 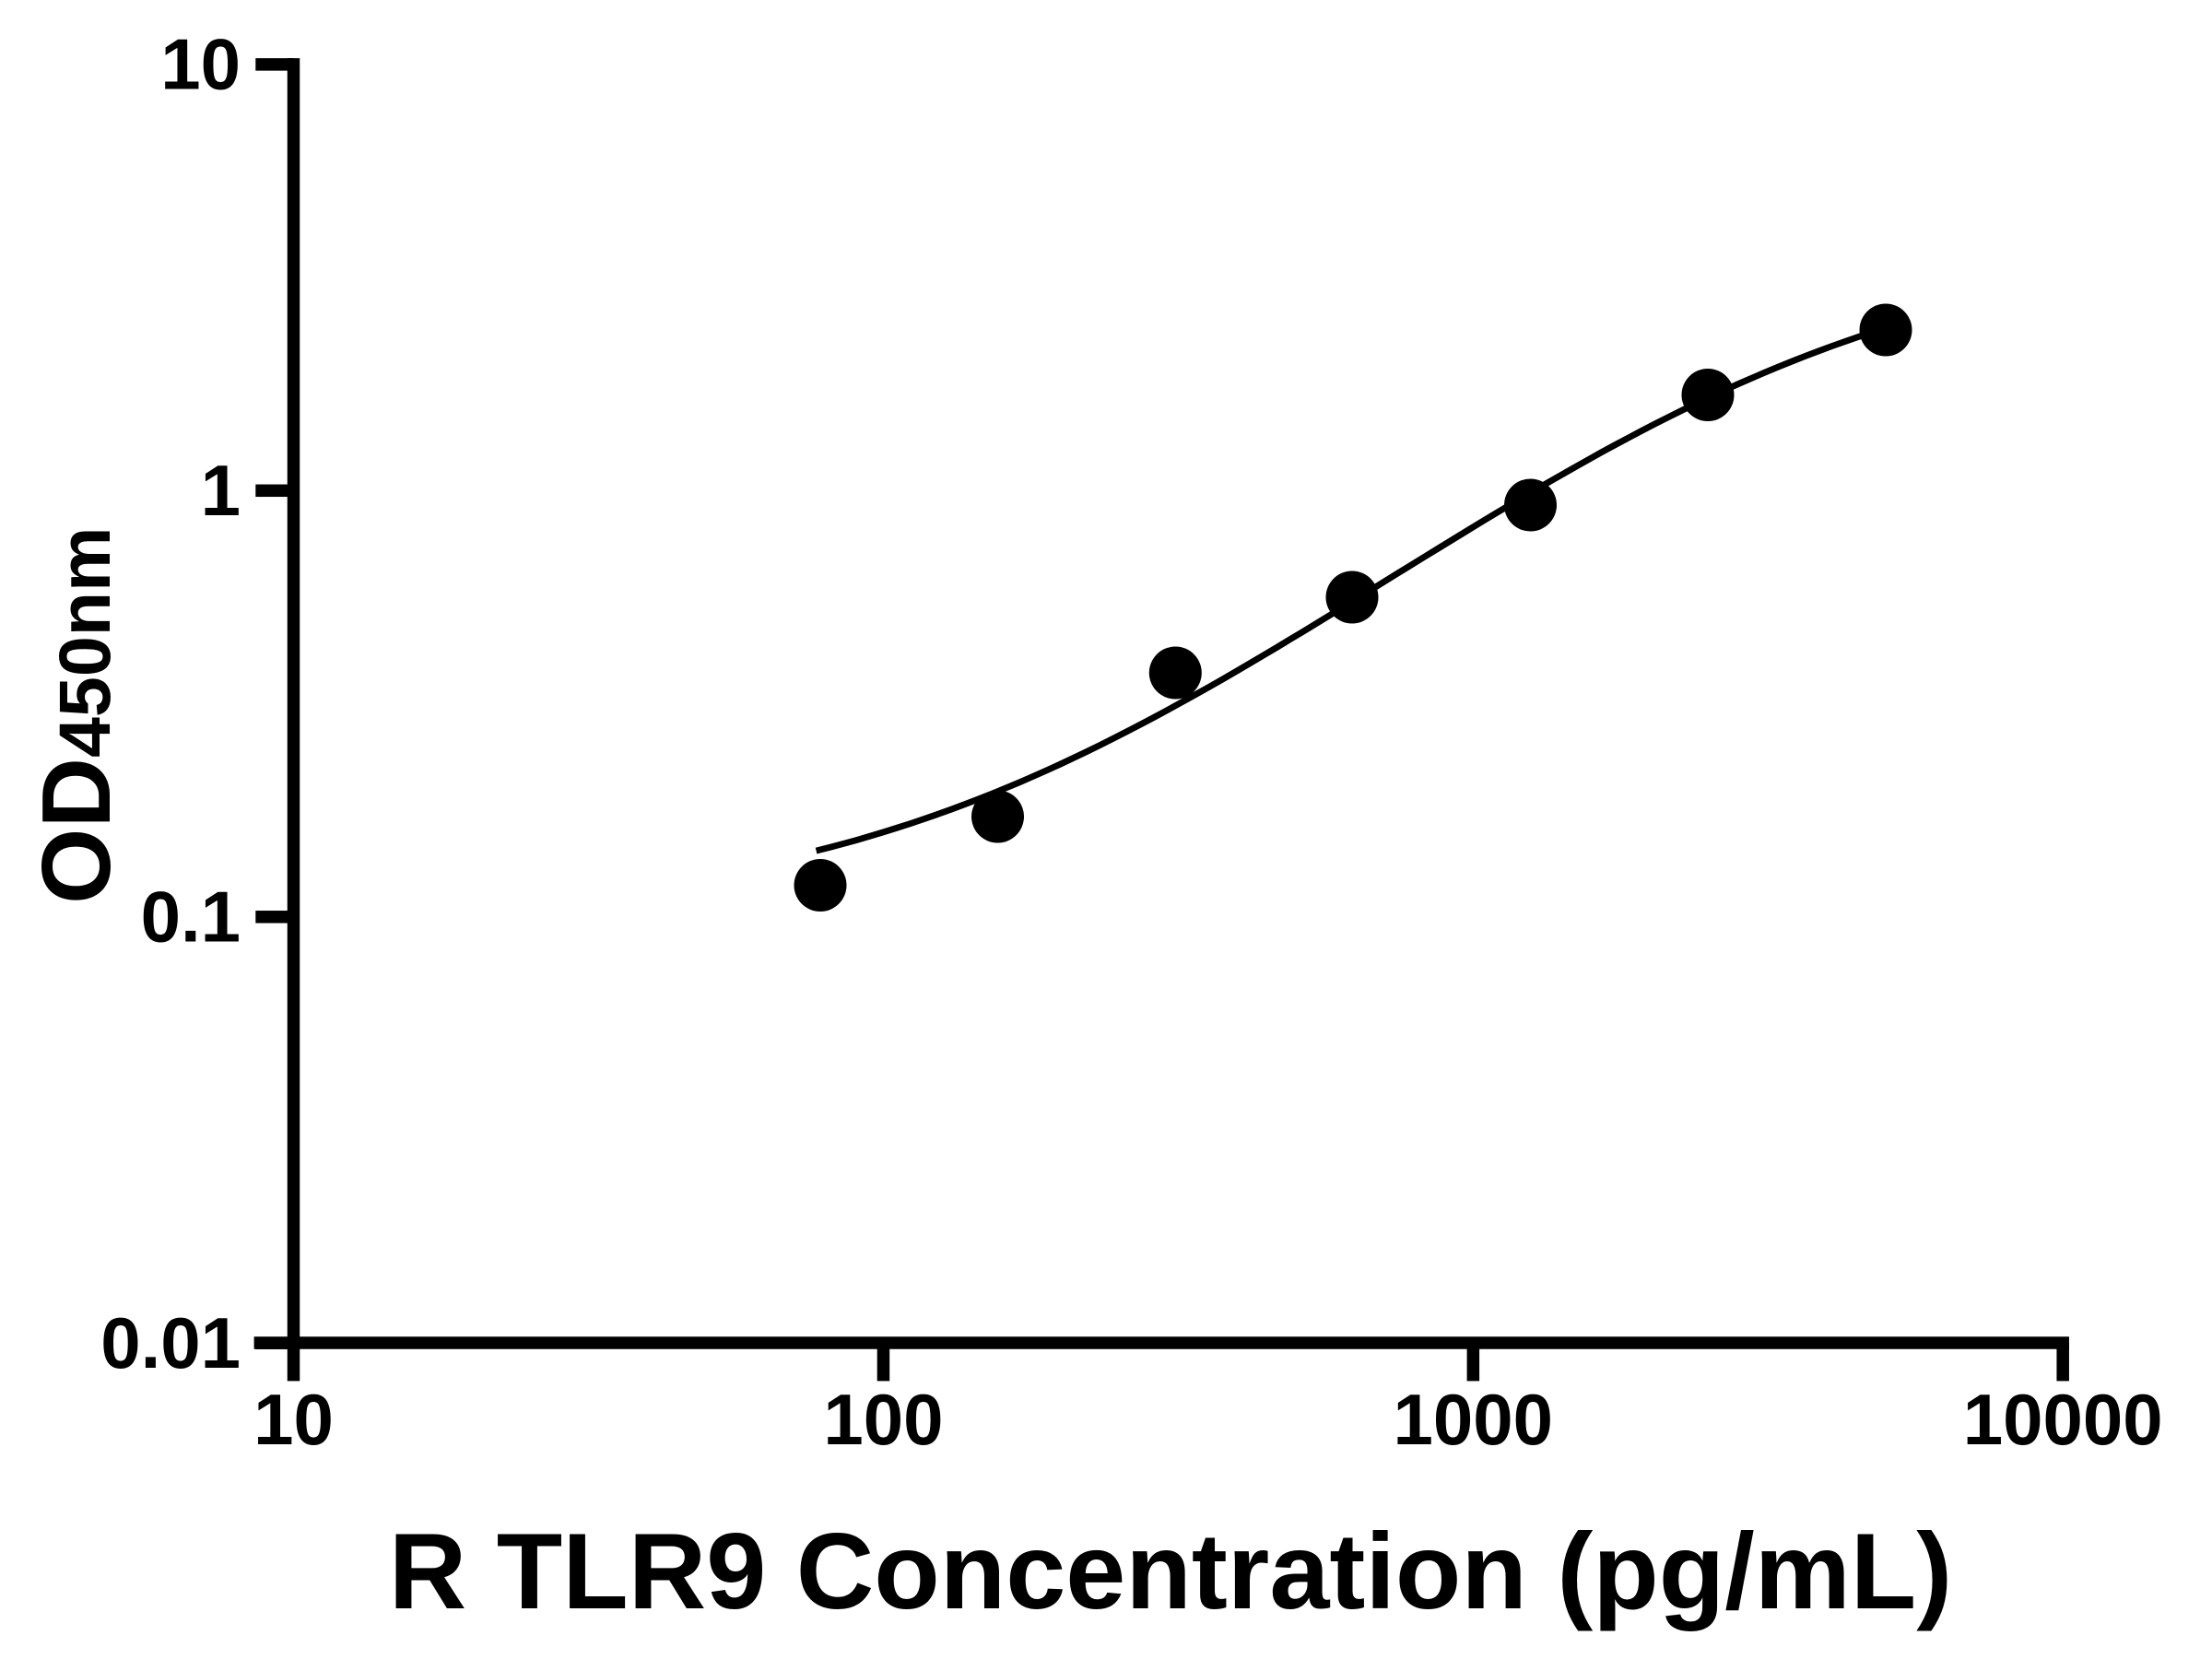 What do you see at coordinates (2063, 1419) in the screenshot?
I see `svg-text: 10000` at bounding box center [2063, 1419].